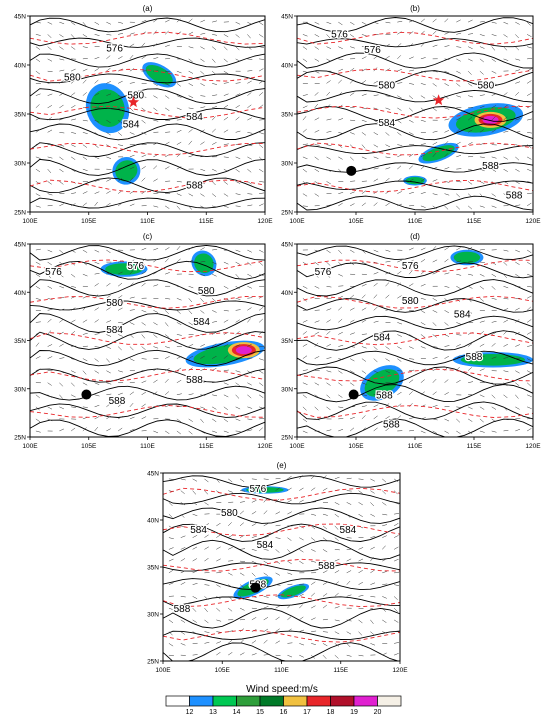 This screenshot has width=550, height=718. What do you see at coordinates (148, 8) in the screenshot?
I see `panel-label: (a)` at bounding box center [148, 8].